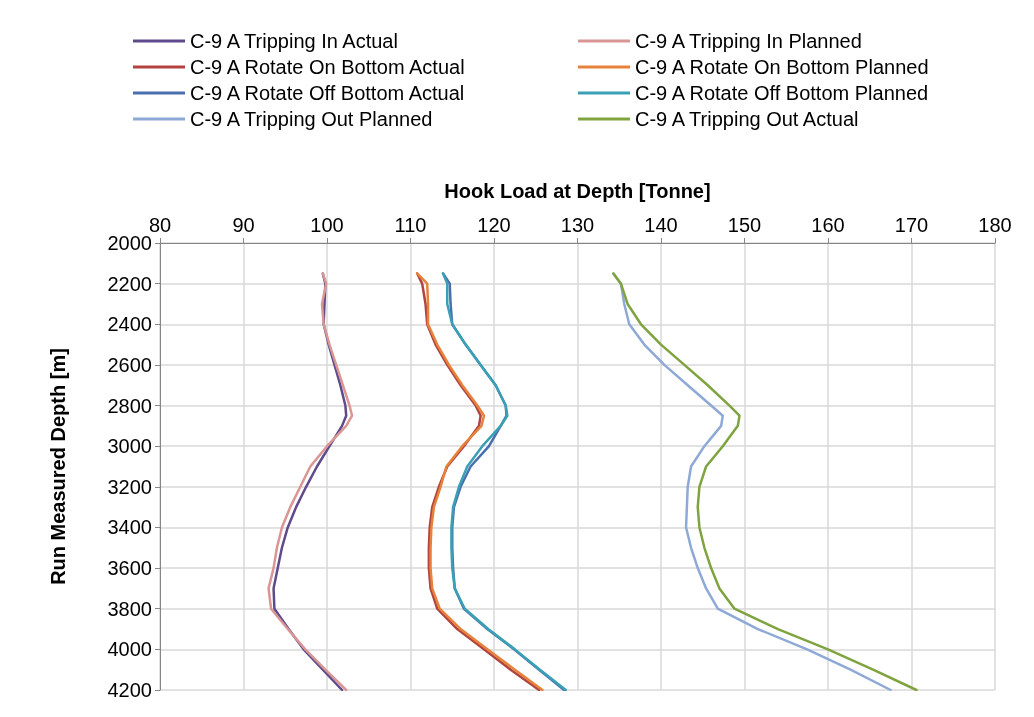 The image size is (1034, 717). Describe the element at coordinates (828, 225) in the screenshot. I see `x-tick-label: 160` at that location.